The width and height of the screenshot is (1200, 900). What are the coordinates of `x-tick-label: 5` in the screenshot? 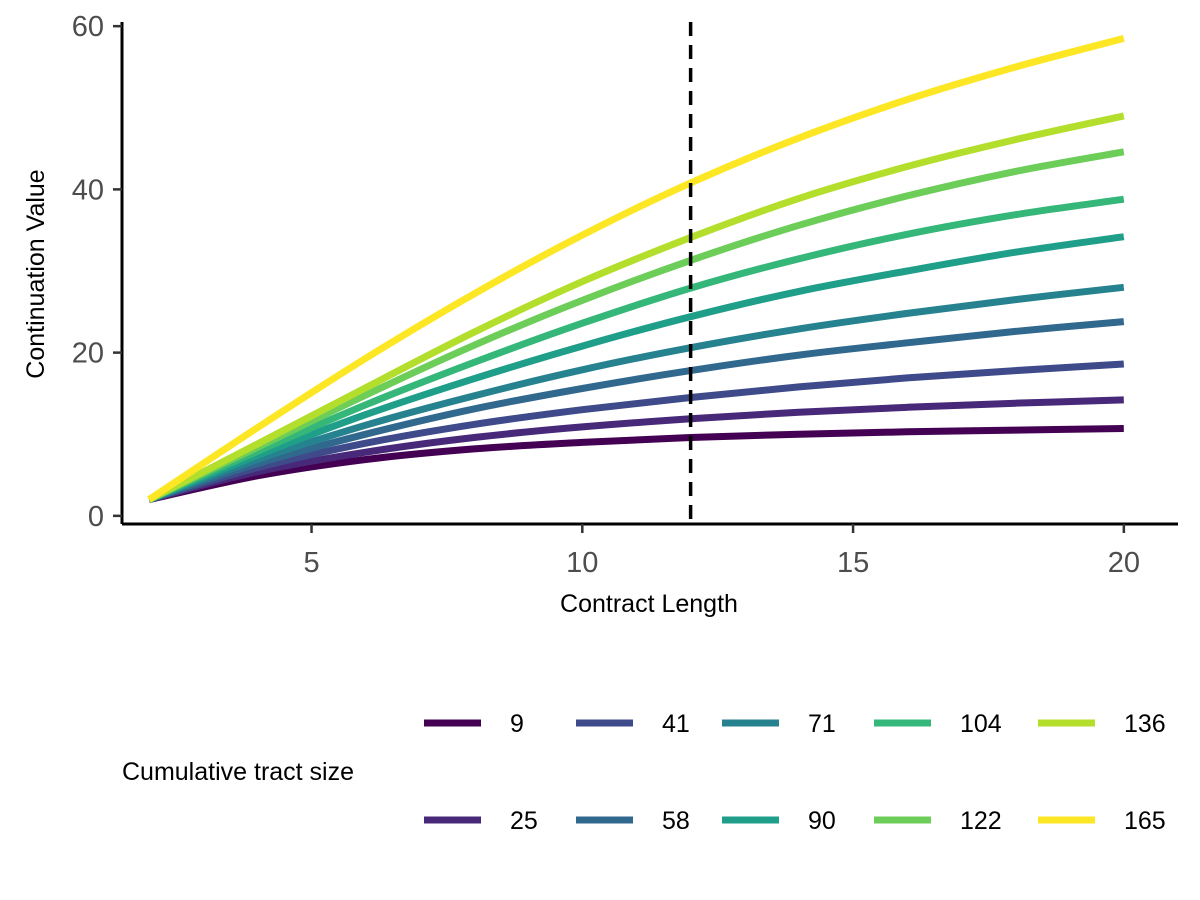 It's located at (311, 563).